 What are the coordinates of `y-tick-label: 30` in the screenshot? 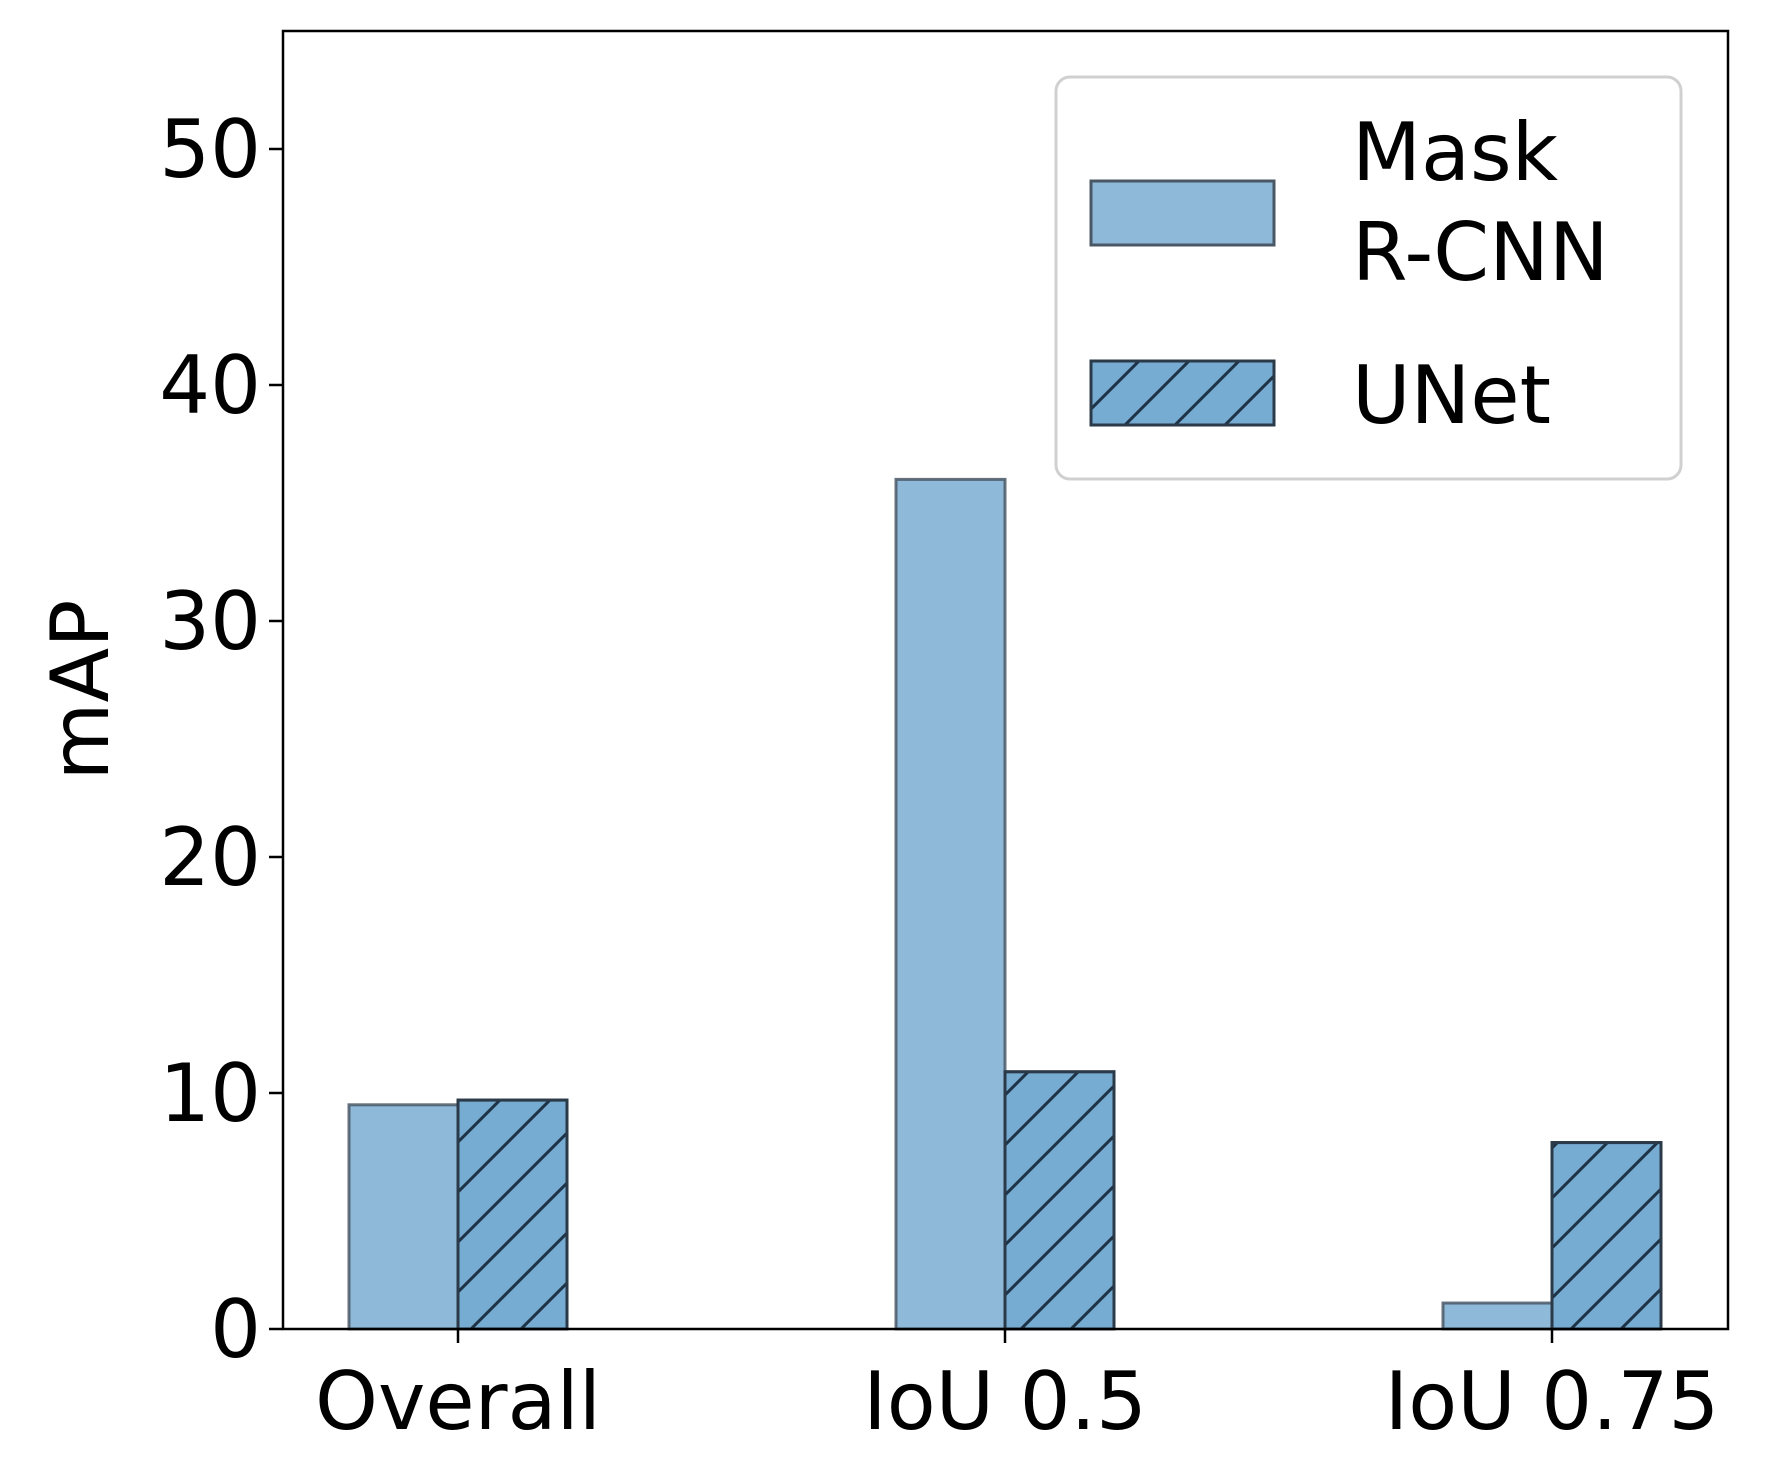 It's located at (210, 621).